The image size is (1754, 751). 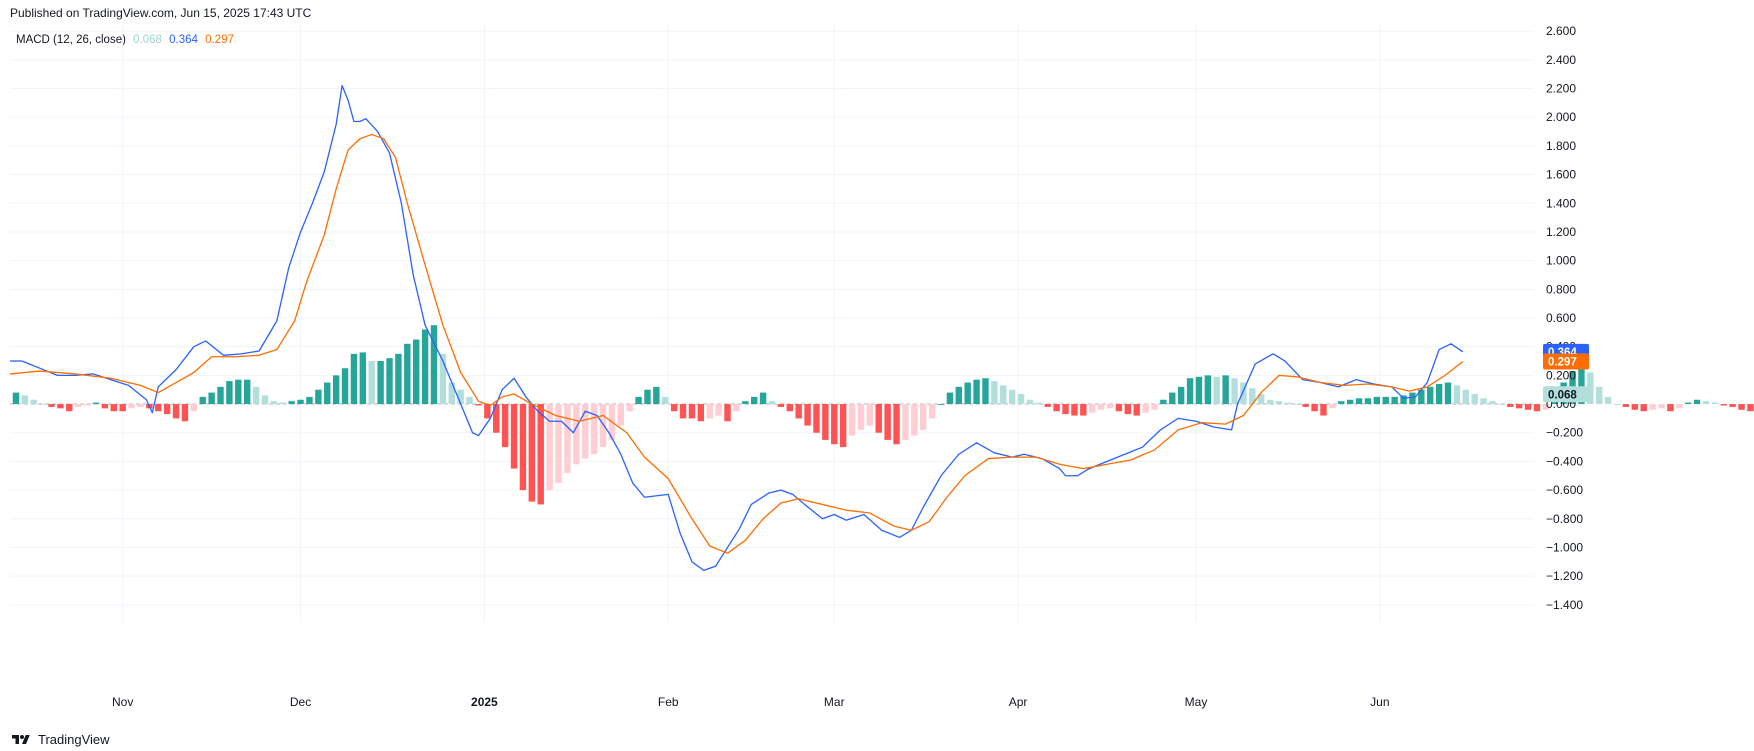 I want to click on y-tick-label: −0.600, so click(x=1564, y=490).